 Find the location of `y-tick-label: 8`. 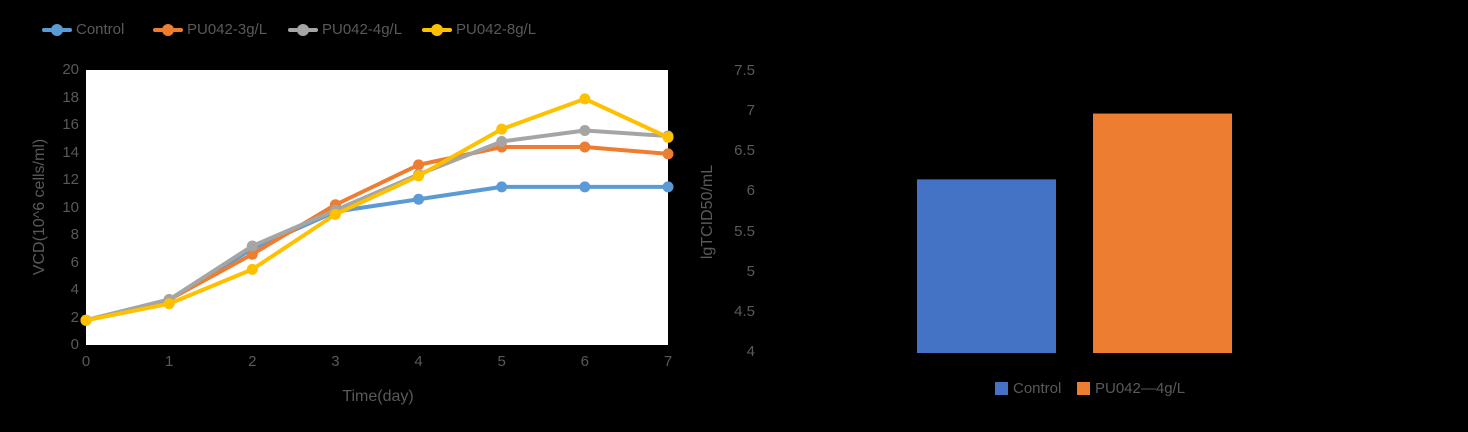

y-tick-label: 8 is located at coordinates (74, 234).